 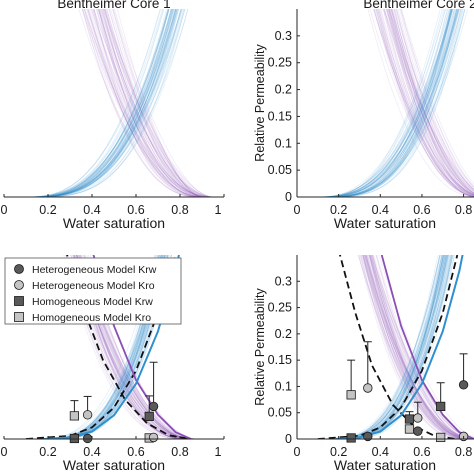 What do you see at coordinates (87, 415) in the screenshot?
I see `heterogeneous-kro-marker` at bounding box center [87, 415].